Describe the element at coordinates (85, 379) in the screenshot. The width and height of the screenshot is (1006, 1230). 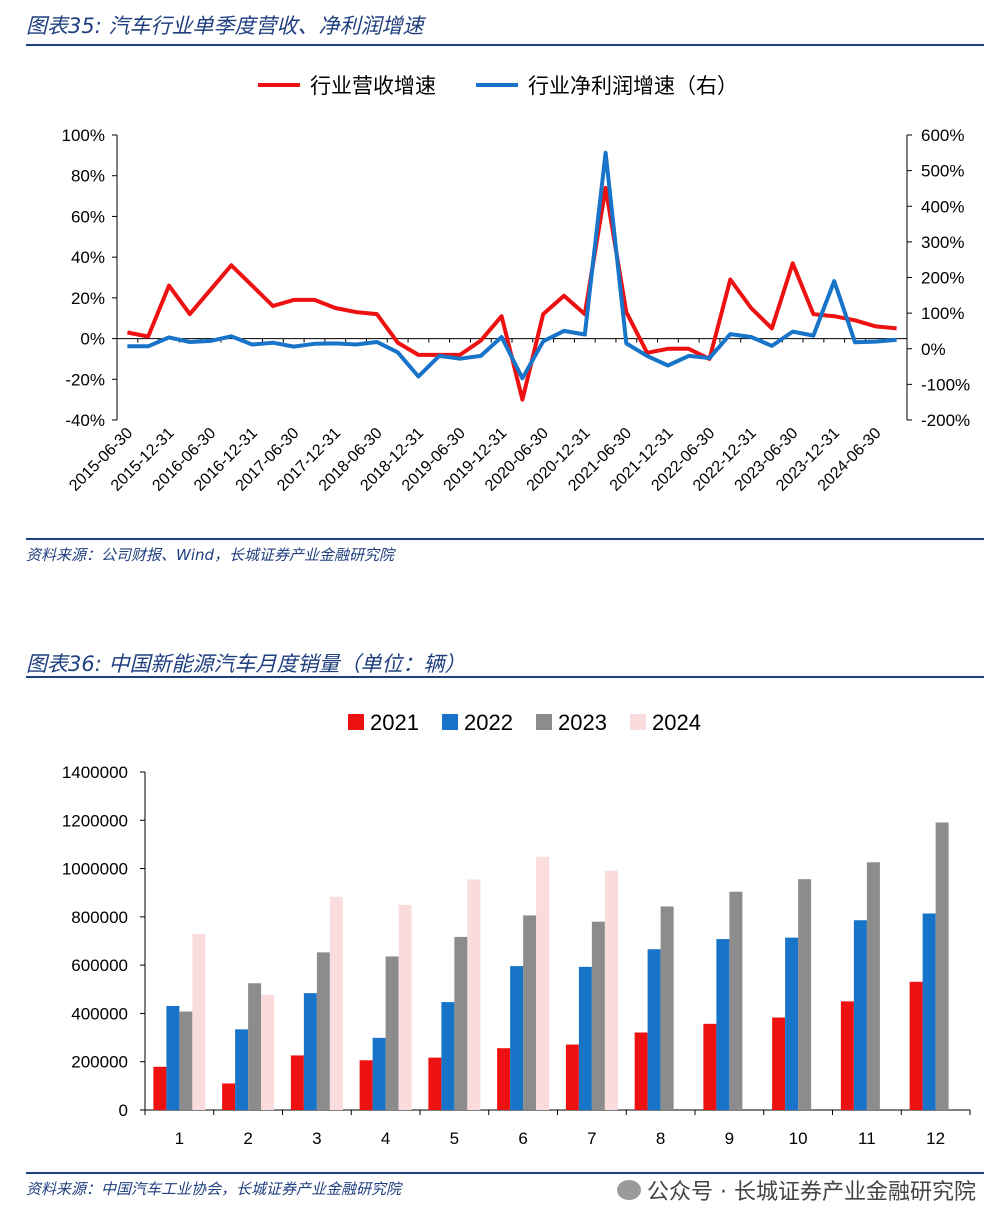
I see `y-left-tick-label: -20%` at that location.